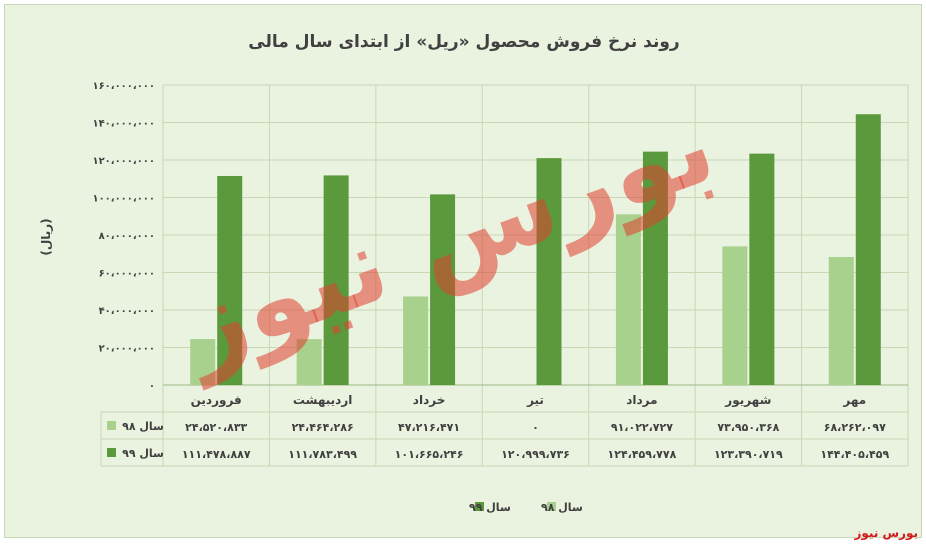 The width and height of the screenshot is (926, 544). Describe the element at coordinates (562, 507) in the screenshot. I see `legend-label: سال ۹۸` at that location.